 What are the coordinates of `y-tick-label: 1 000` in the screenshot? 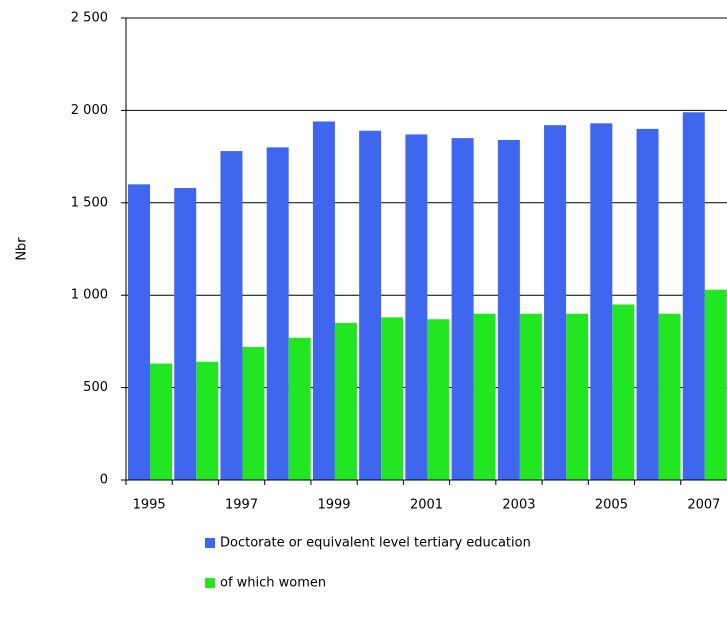 It's located at (89, 295).